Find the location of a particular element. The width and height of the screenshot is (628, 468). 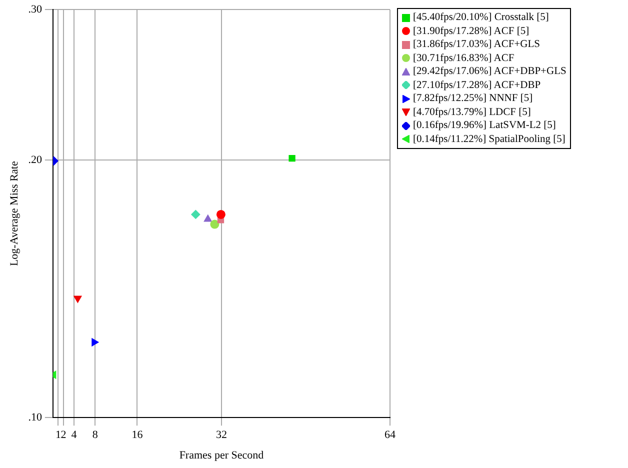

legend-label: [30.71fps/16.83%] ACF is located at coordinates (463, 58).